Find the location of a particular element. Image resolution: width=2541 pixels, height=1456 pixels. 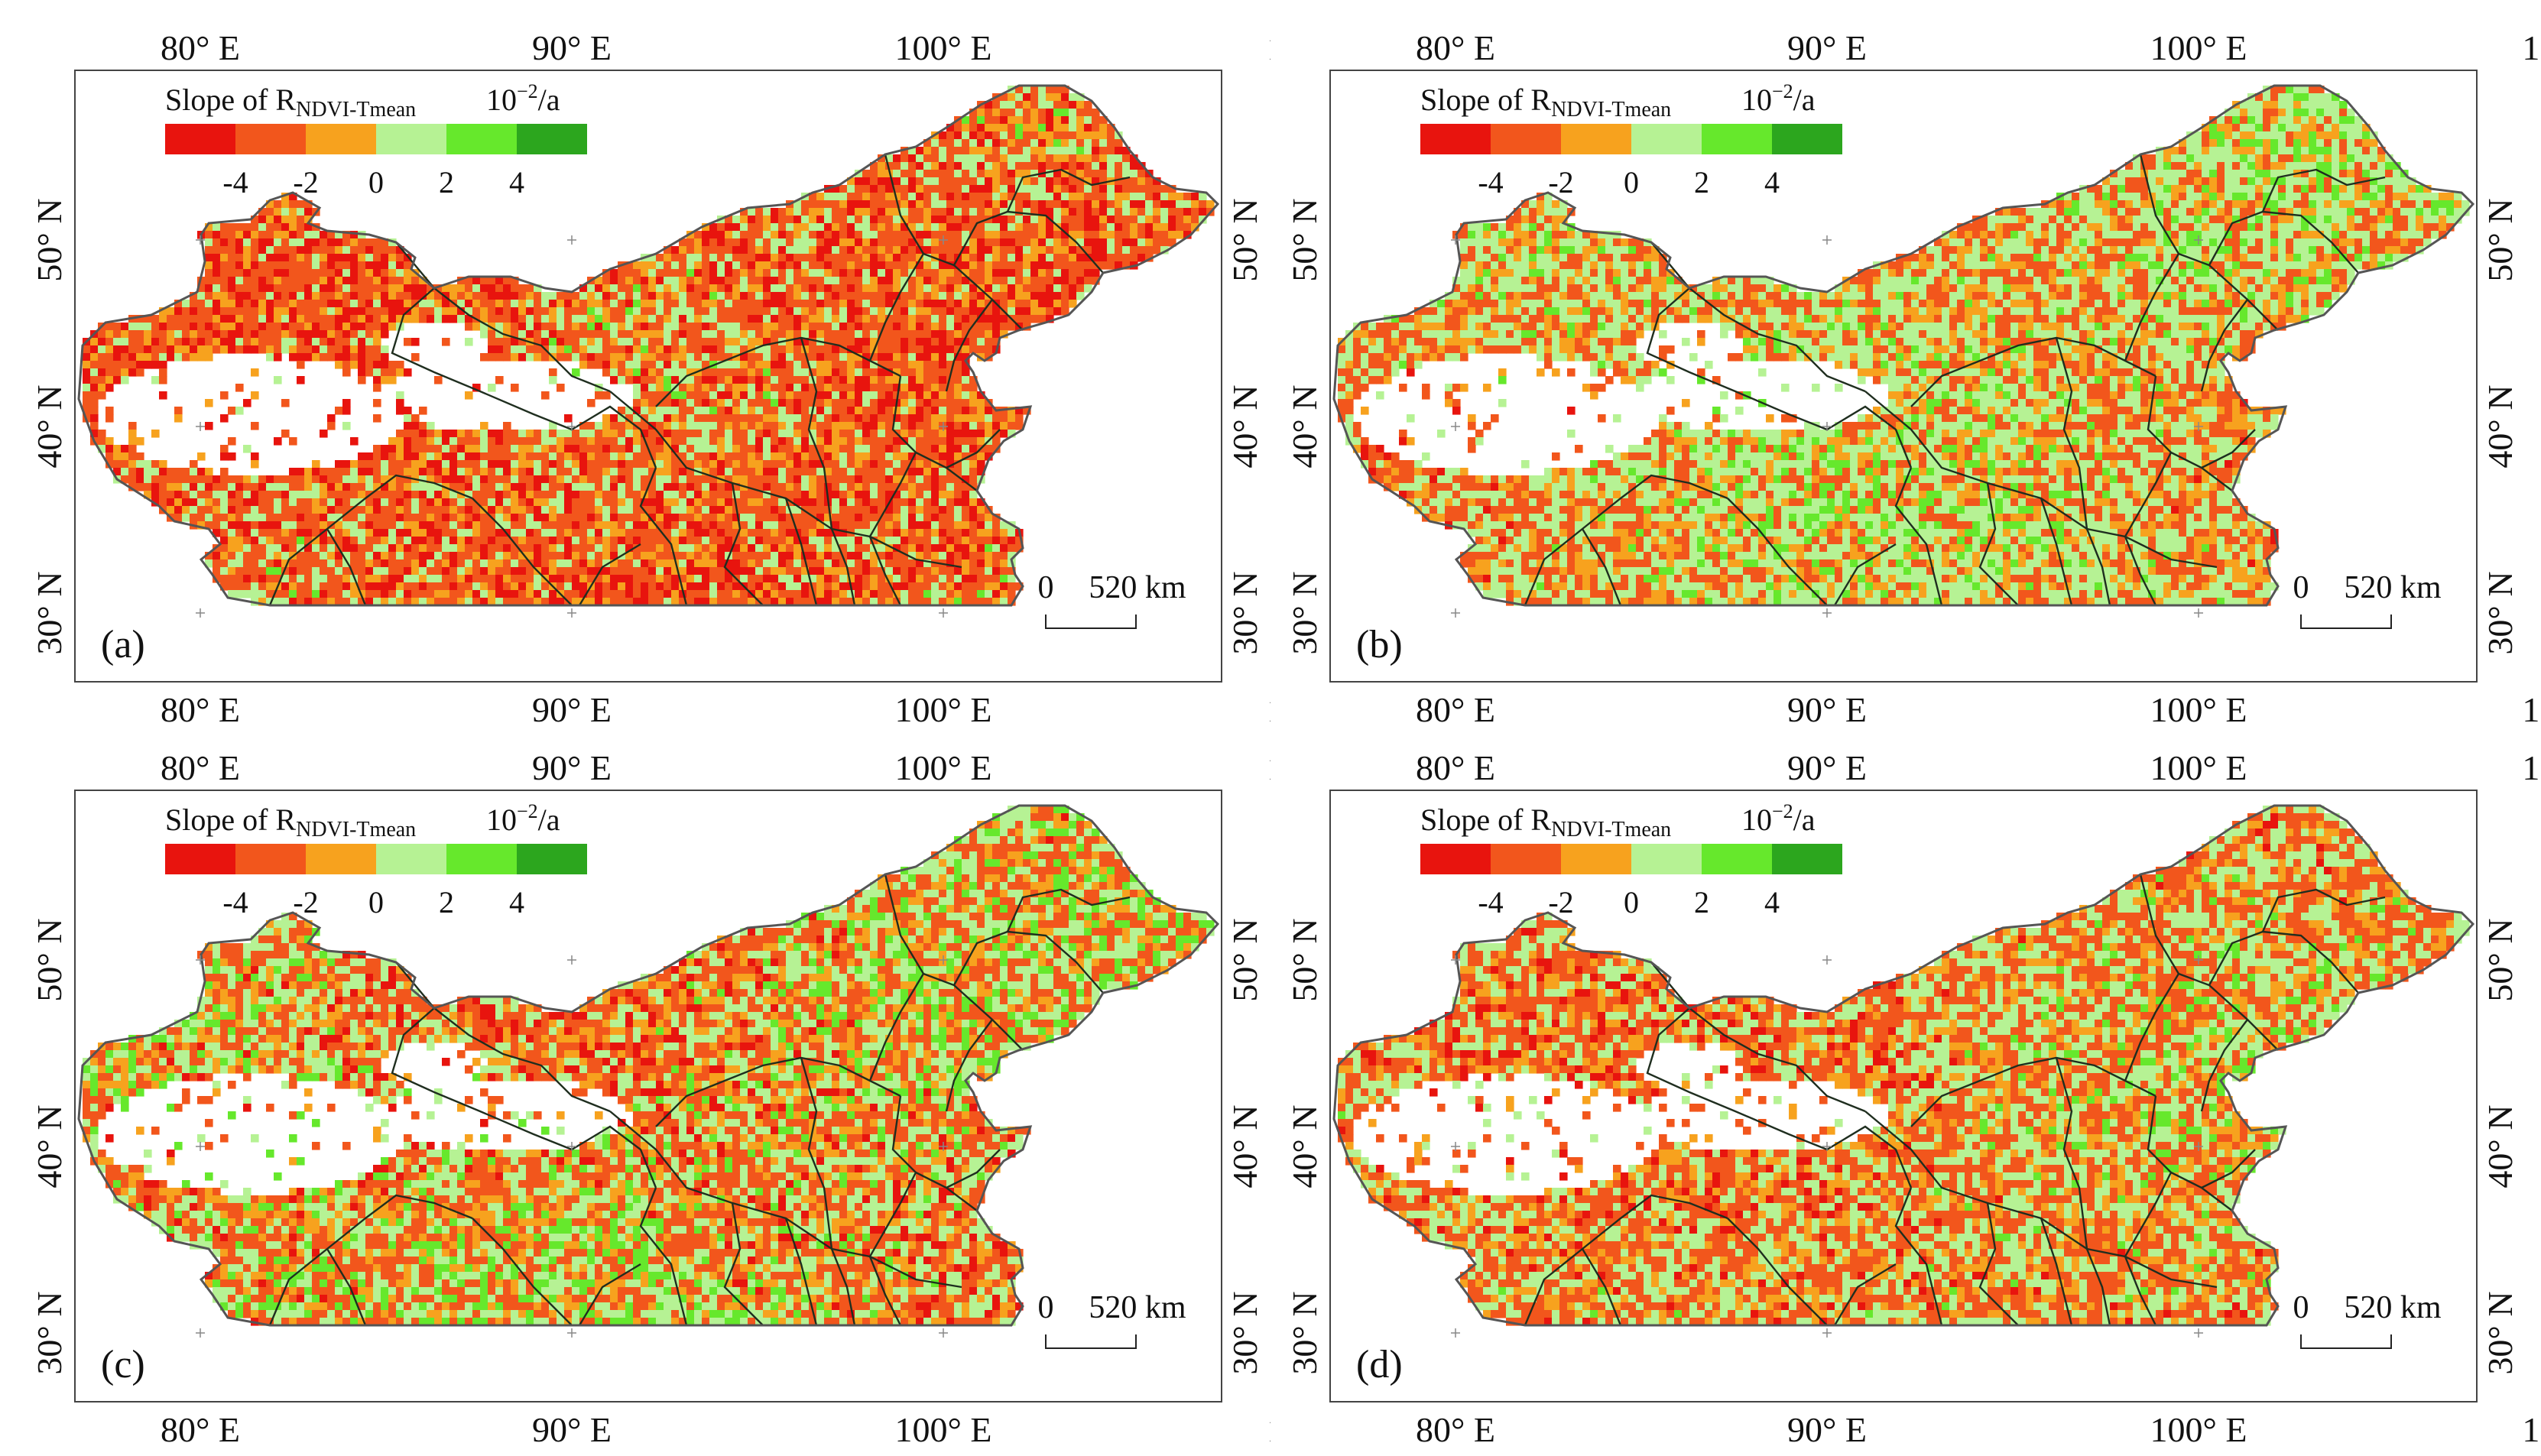

panel-label: (c) is located at coordinates (123, 1364).